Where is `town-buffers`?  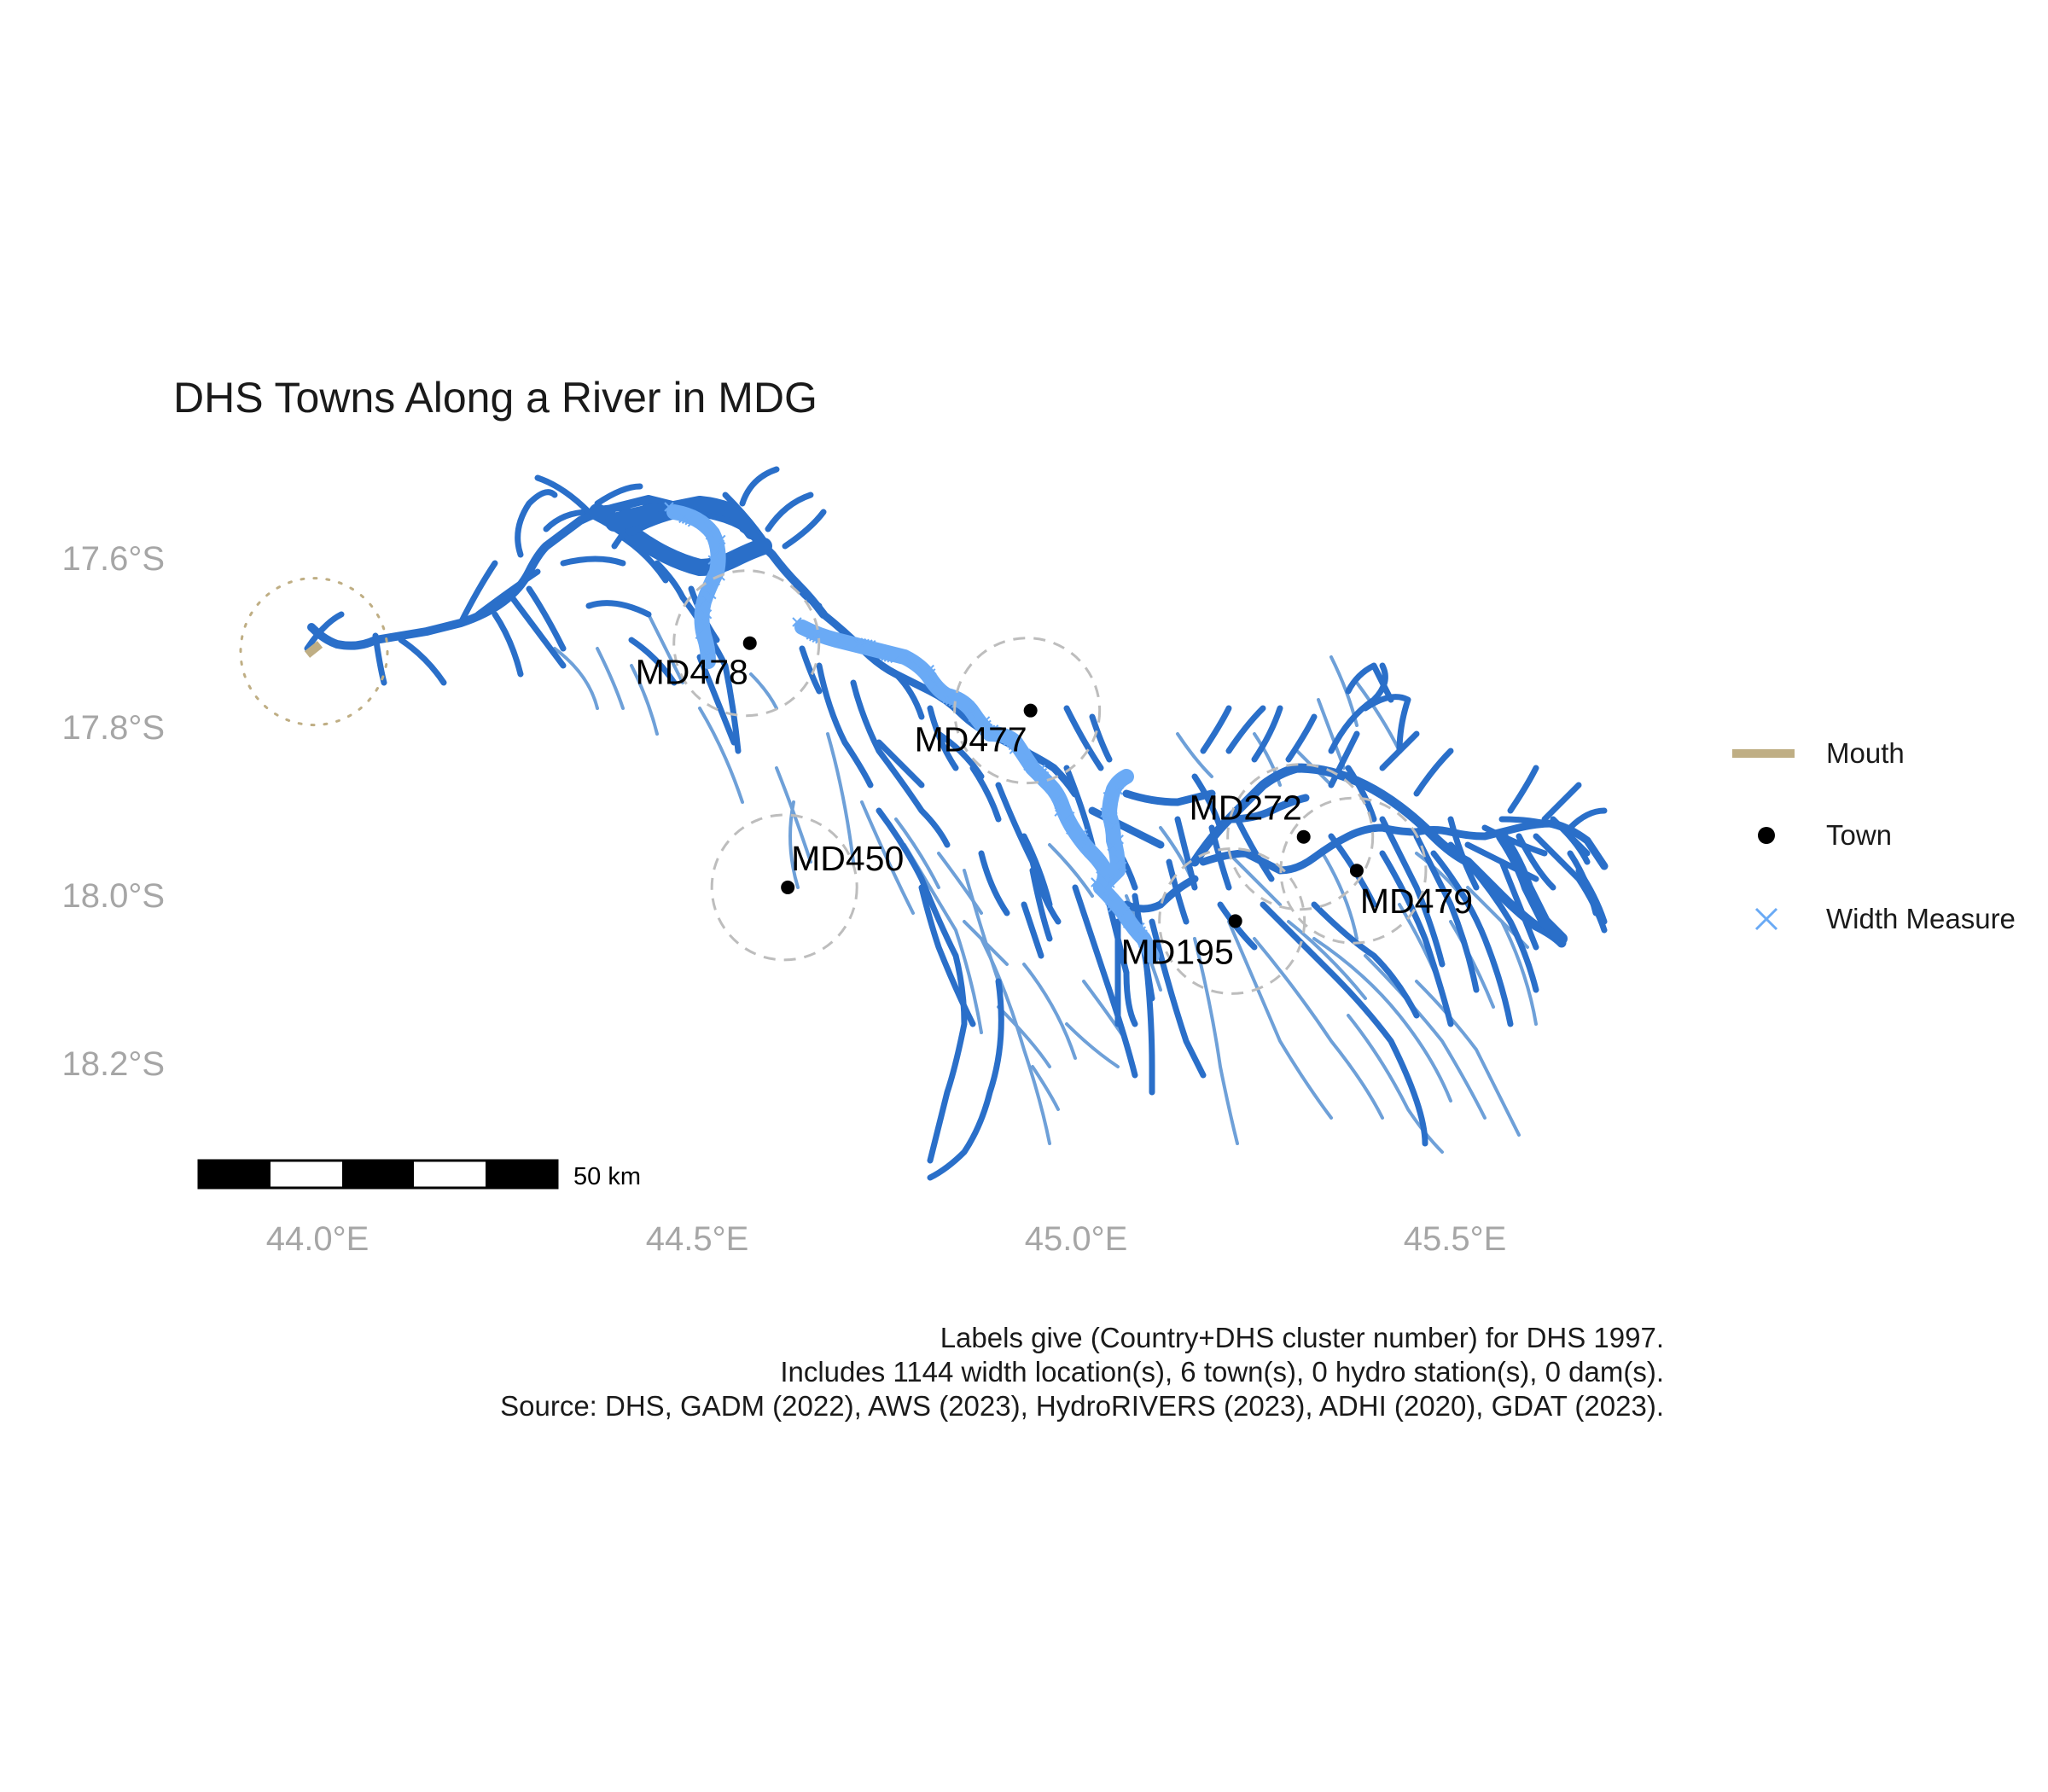 town-buffers is located at coordinates (1050, 782).